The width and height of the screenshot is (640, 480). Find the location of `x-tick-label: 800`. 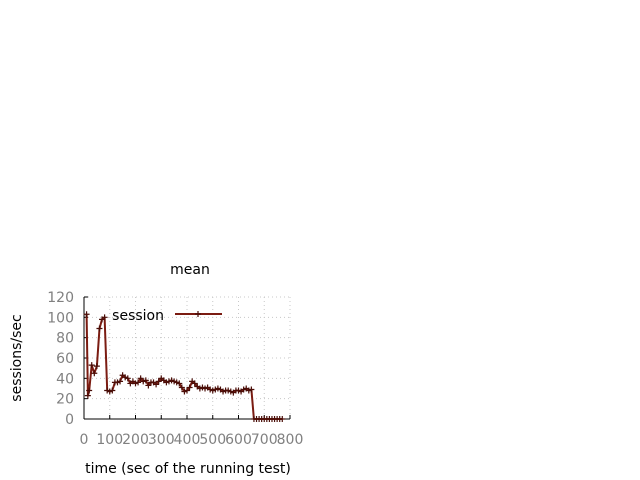

x-tick-label: 800 is located at coordinates (290, 440).